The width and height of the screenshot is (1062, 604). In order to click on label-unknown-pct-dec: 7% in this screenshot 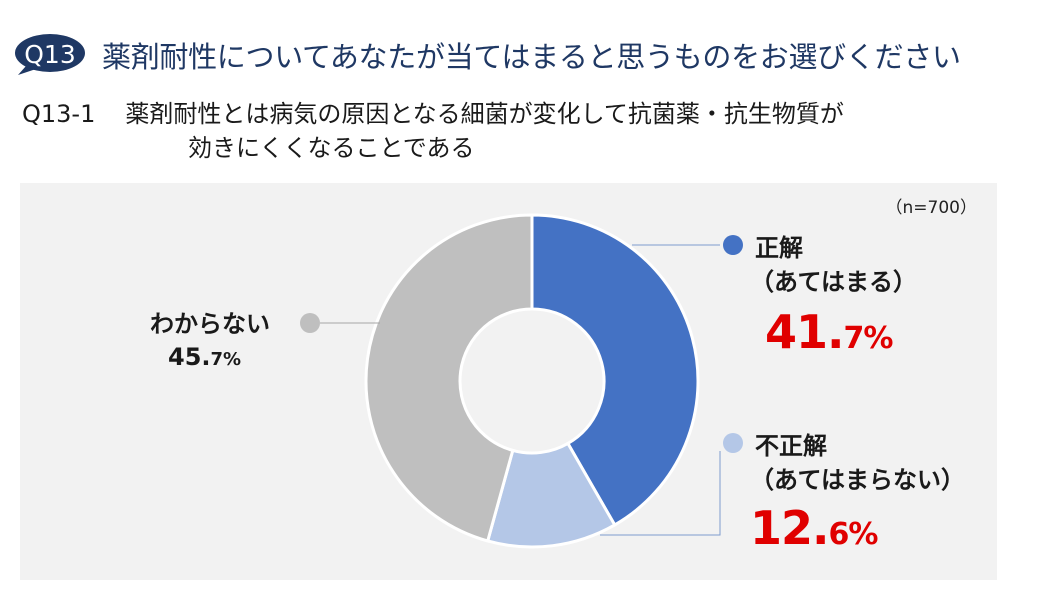, I will do `click(226, 359)`.